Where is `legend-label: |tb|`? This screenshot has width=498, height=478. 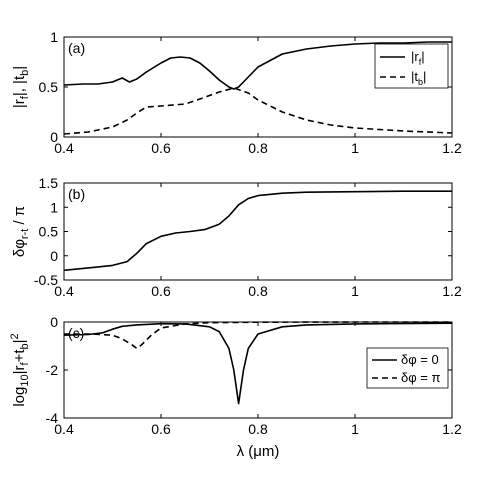
legend-label: |tb| is located at coordinates (418, 78).